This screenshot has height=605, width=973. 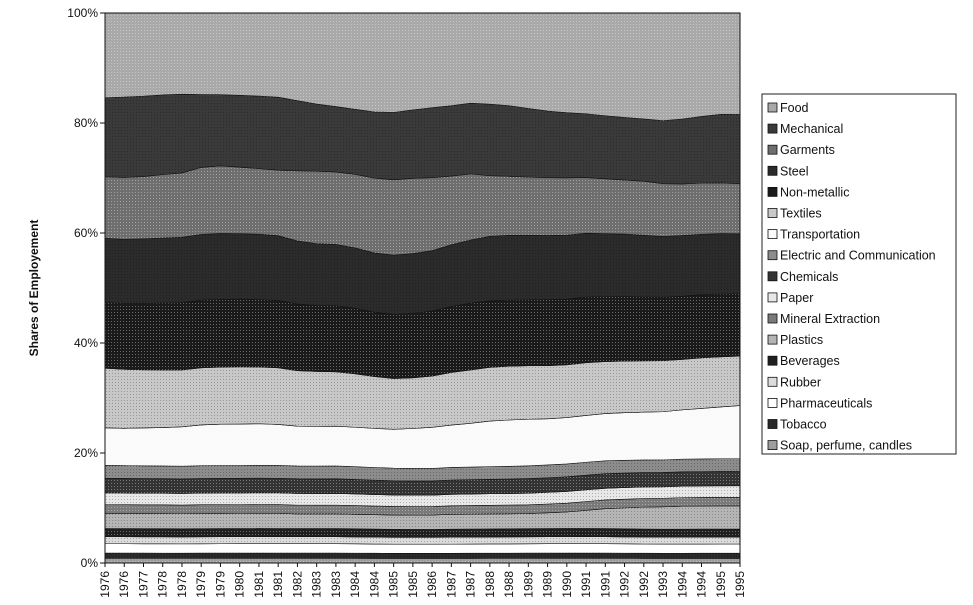 What do you see at coordinates (297, 584) in the screenshot?
I see `x-tick-label: 1982` at bounding box center [297, 584].